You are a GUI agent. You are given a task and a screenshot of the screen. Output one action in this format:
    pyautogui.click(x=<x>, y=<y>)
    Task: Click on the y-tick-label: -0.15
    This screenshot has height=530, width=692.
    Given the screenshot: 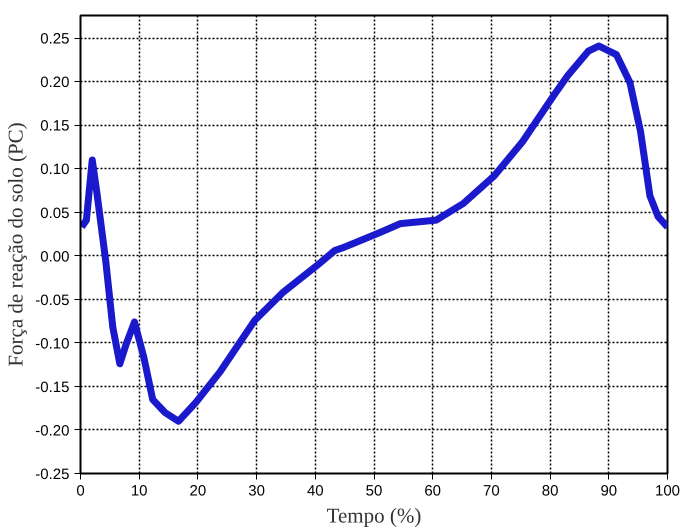 What is the action you would take?
    pyautogui.click(x=52, y=387)
    